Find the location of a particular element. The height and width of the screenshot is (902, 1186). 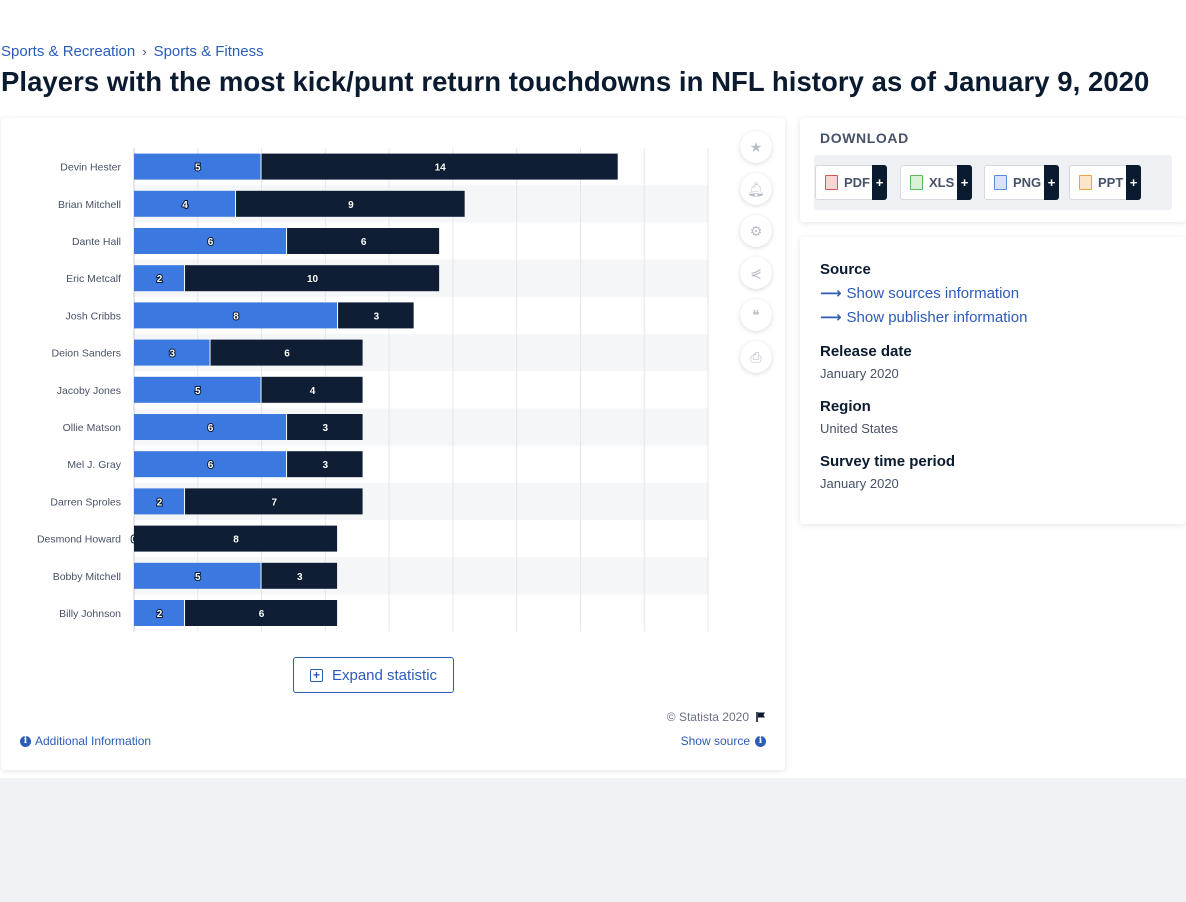

star-icon: ★ is located at coordinates (756, 147).